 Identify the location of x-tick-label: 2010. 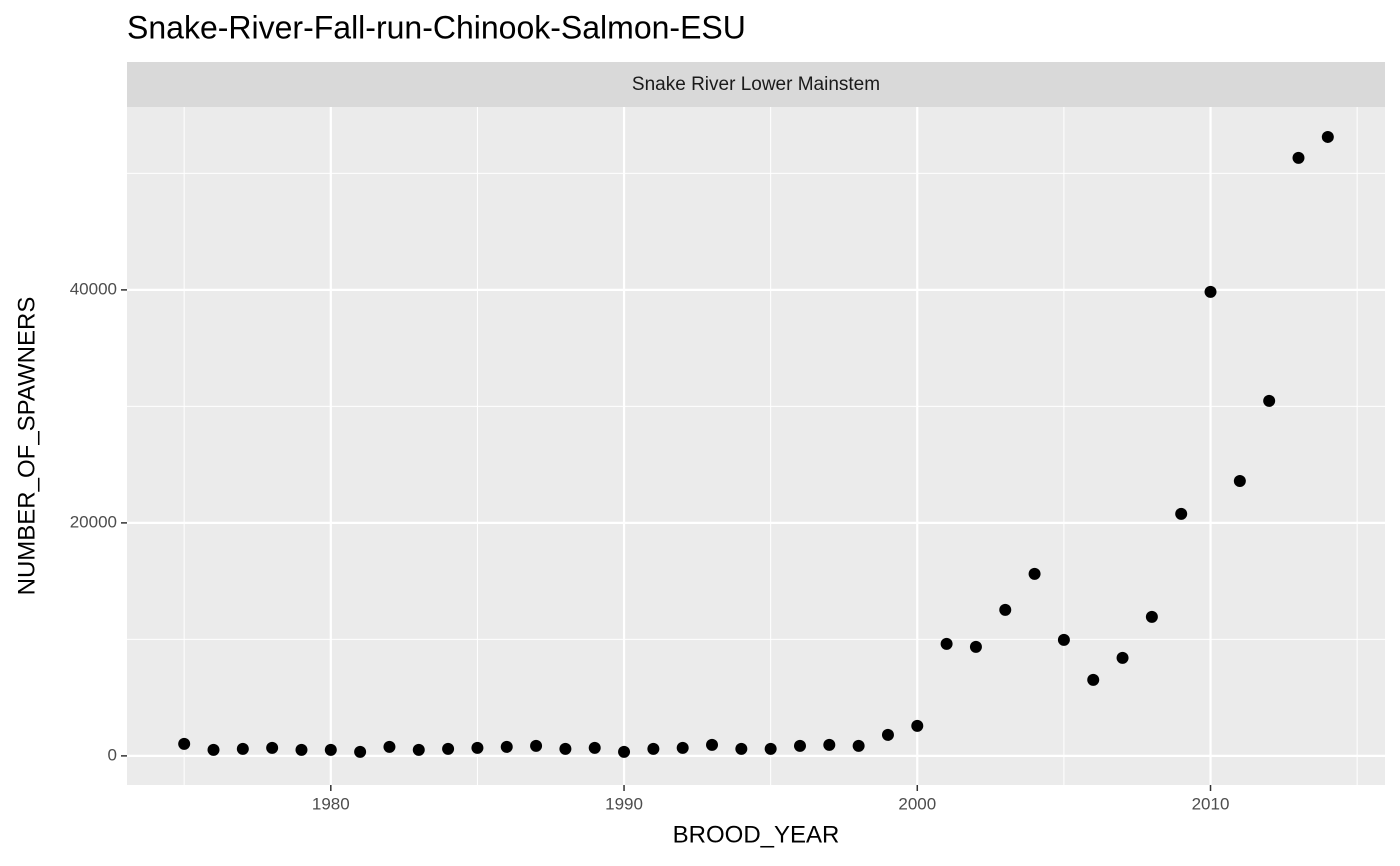
(1211, 803).